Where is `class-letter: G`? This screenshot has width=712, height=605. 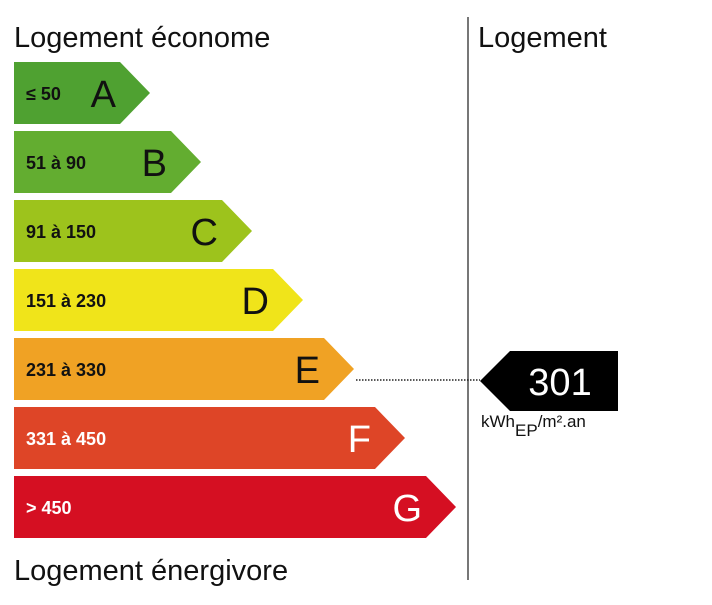
class-letter: G is located at coordinates (407, 509).